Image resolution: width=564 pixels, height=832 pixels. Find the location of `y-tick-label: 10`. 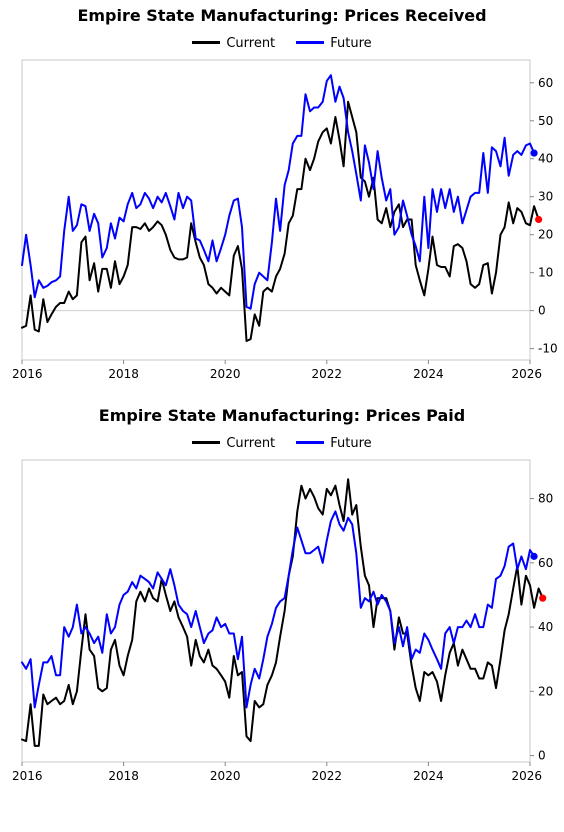

y-tick-label: 10 is located at coordinates (545, 273).